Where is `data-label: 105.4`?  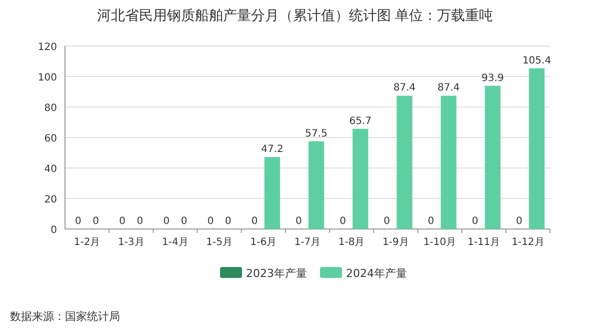
data-label: 105.4 is located at coordinates (537, 60).